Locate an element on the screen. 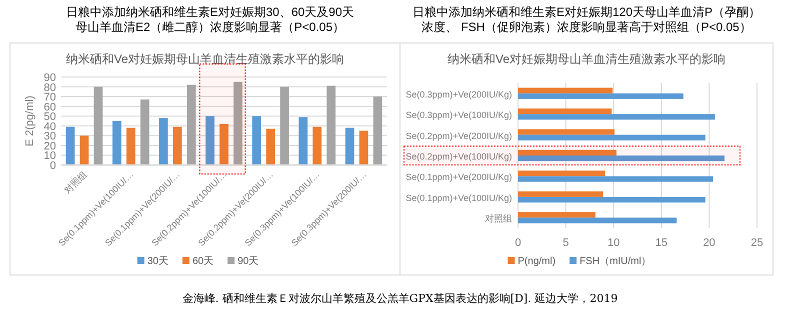 Image resolution: width=800 pixels, height=328 pixels. y-tick-label: 70 is located at coordinates (50, 98).